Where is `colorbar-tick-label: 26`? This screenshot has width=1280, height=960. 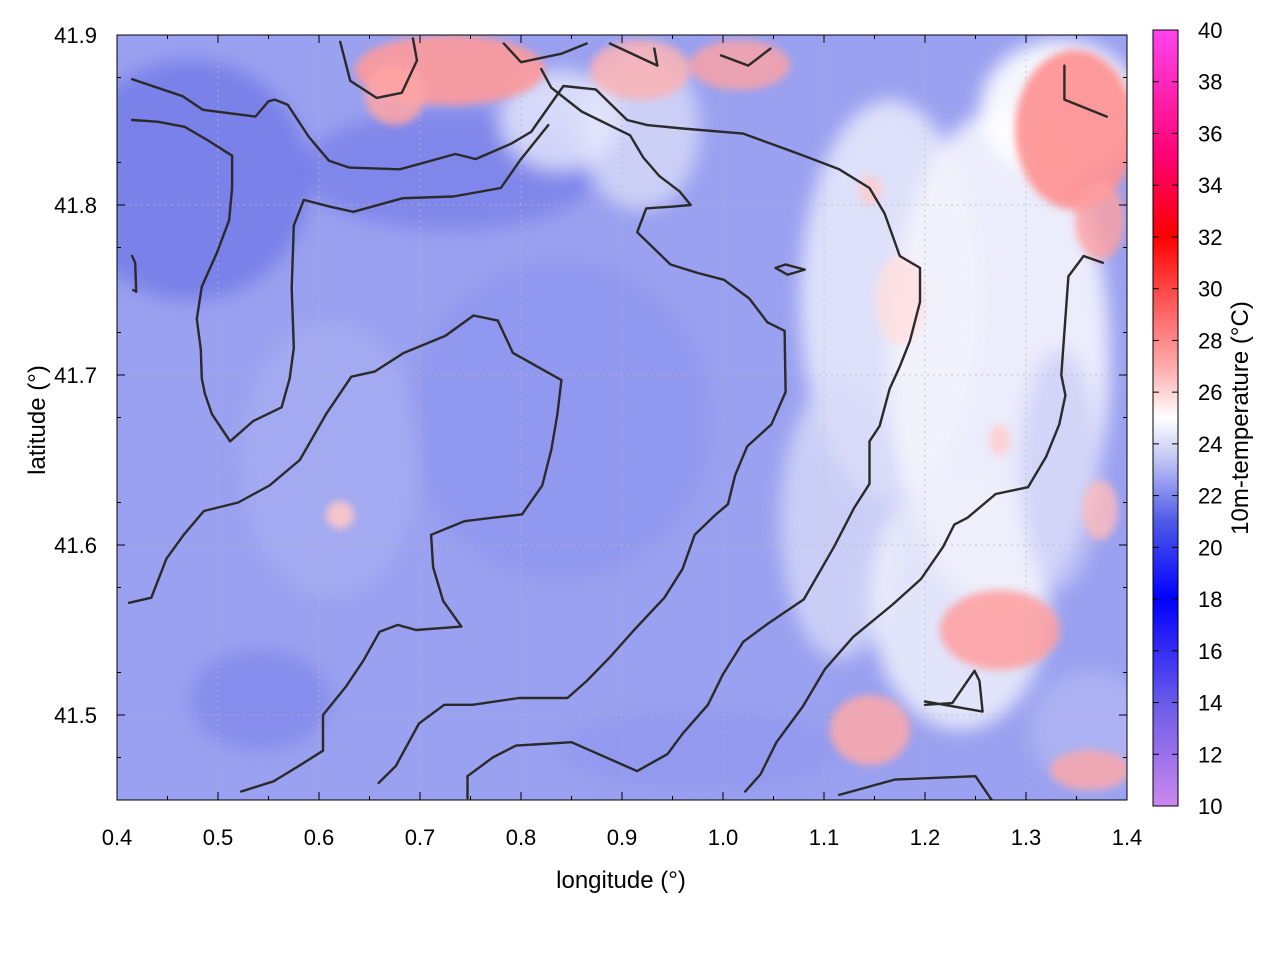
colorbar-tick-label: 26 is located at coordinates (1210, 392).